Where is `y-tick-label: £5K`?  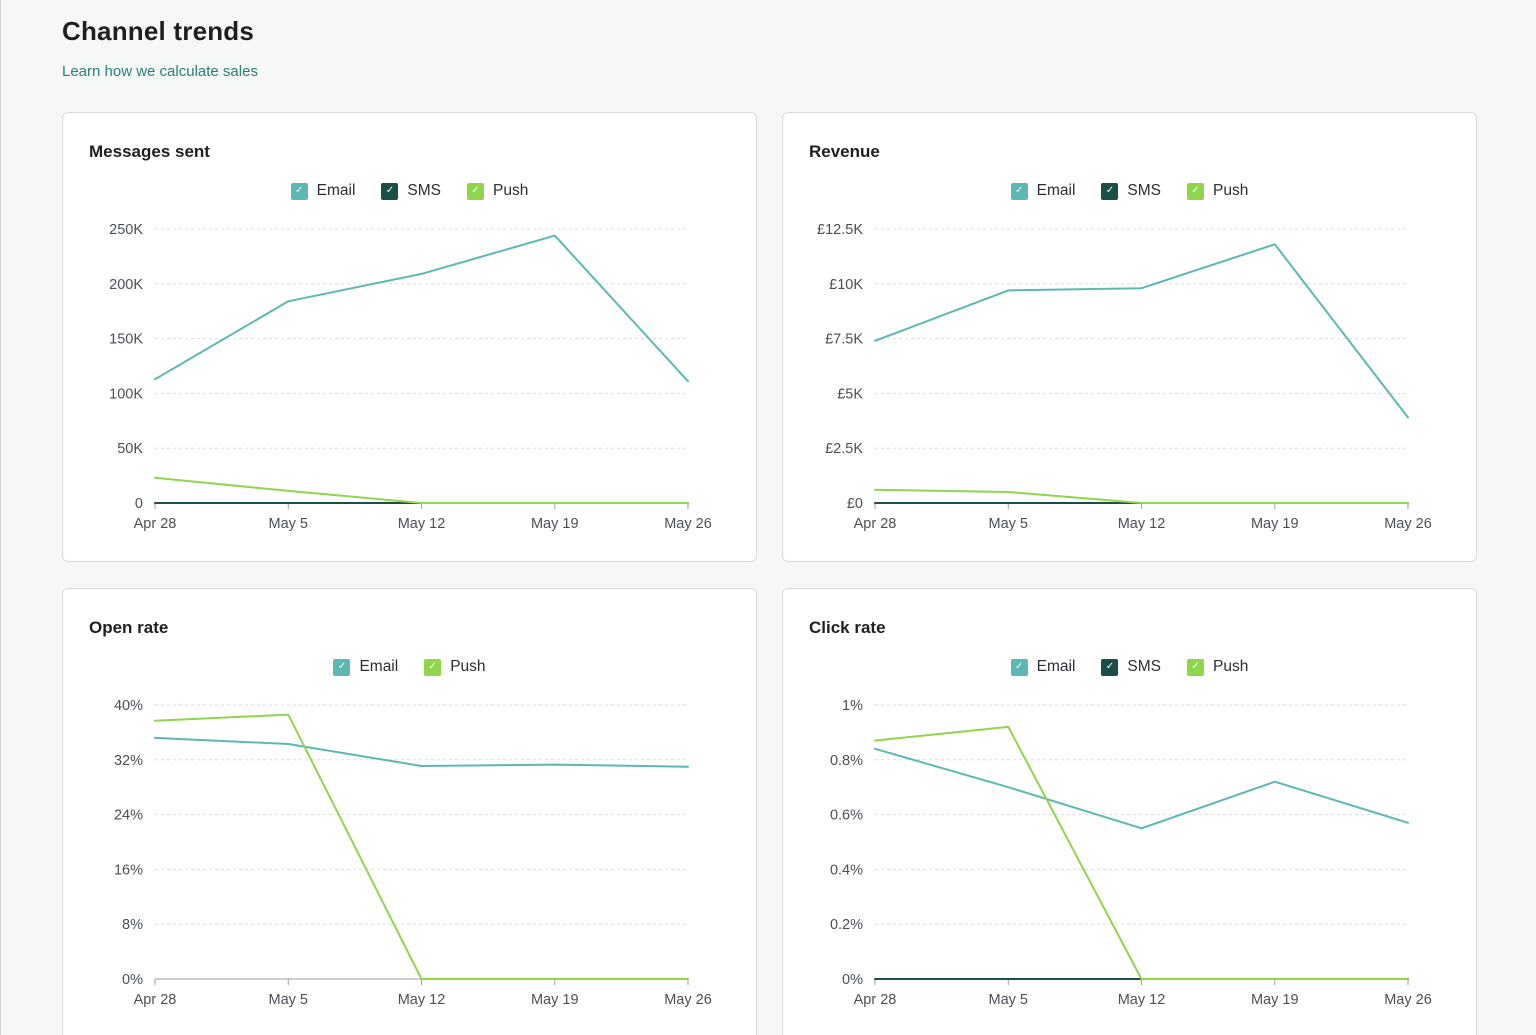
y-tick-label: £5K is located at coordinates (850, 394).